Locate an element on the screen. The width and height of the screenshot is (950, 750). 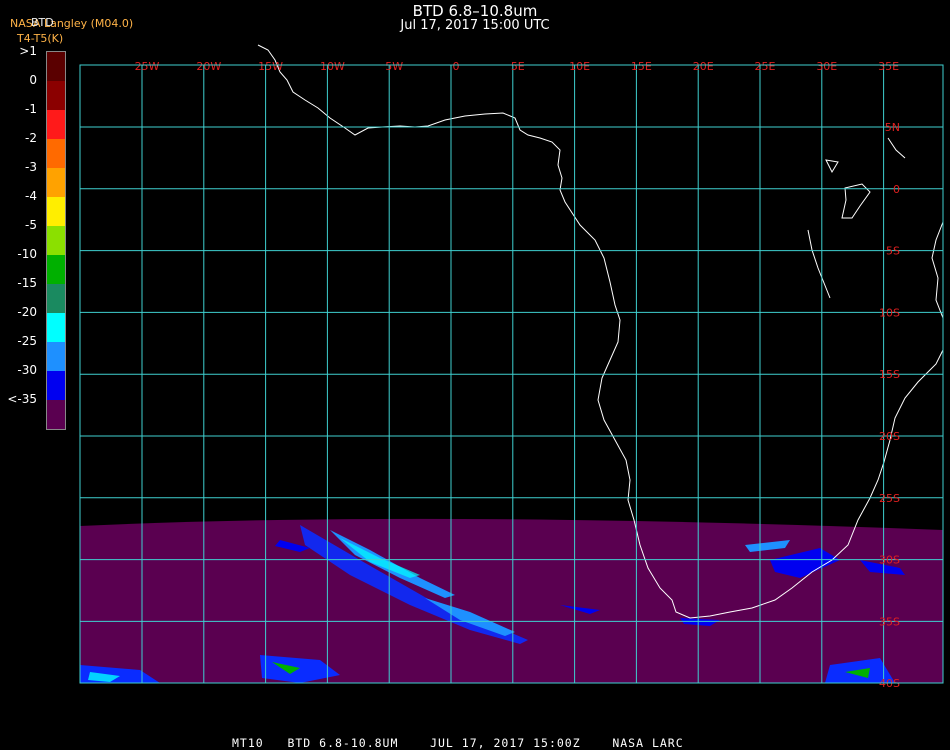
legend-tick-label: <-35 is located at coordinates (22, 399).